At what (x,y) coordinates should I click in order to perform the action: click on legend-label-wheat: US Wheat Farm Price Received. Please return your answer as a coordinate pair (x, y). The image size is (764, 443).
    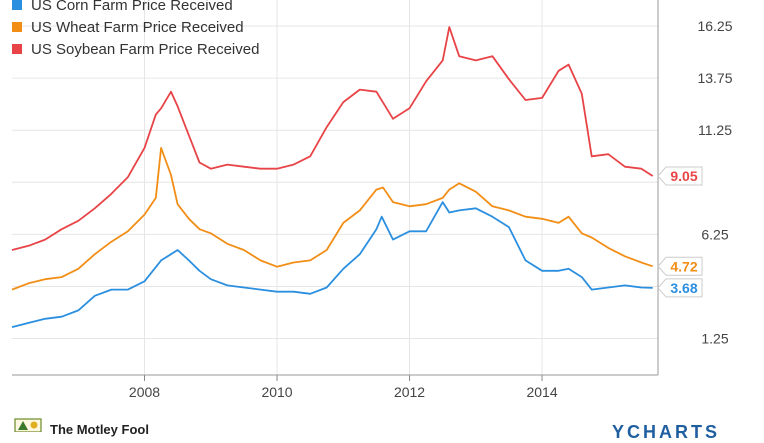
    Looking at the image, I should click on (137, 27).